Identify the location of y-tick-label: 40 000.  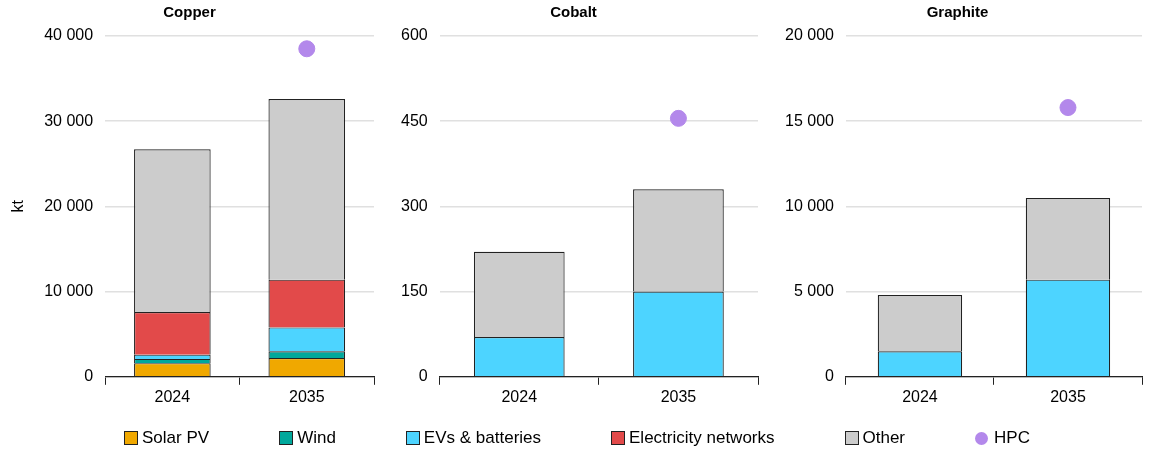
(69, 35).